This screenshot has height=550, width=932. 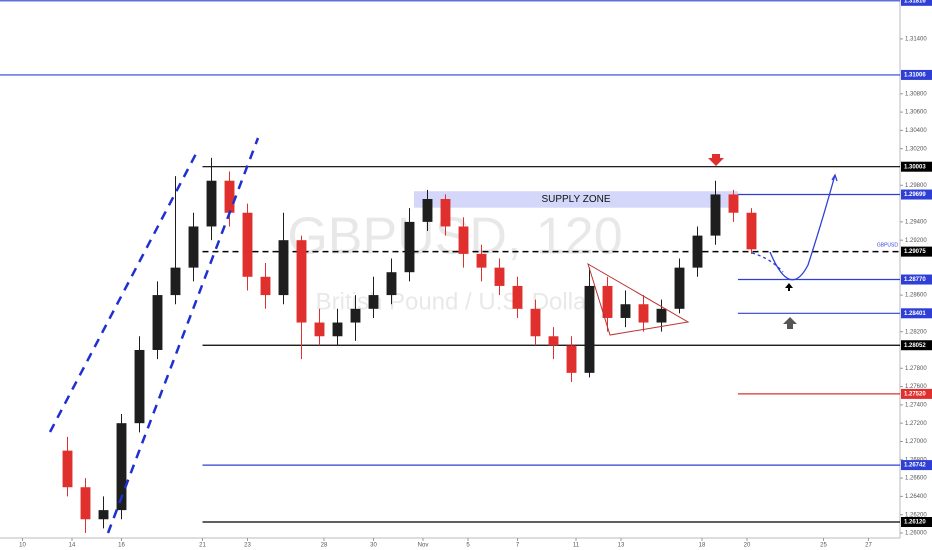 I want to click on x-tick-label: 13, so click(x=621, y=546).